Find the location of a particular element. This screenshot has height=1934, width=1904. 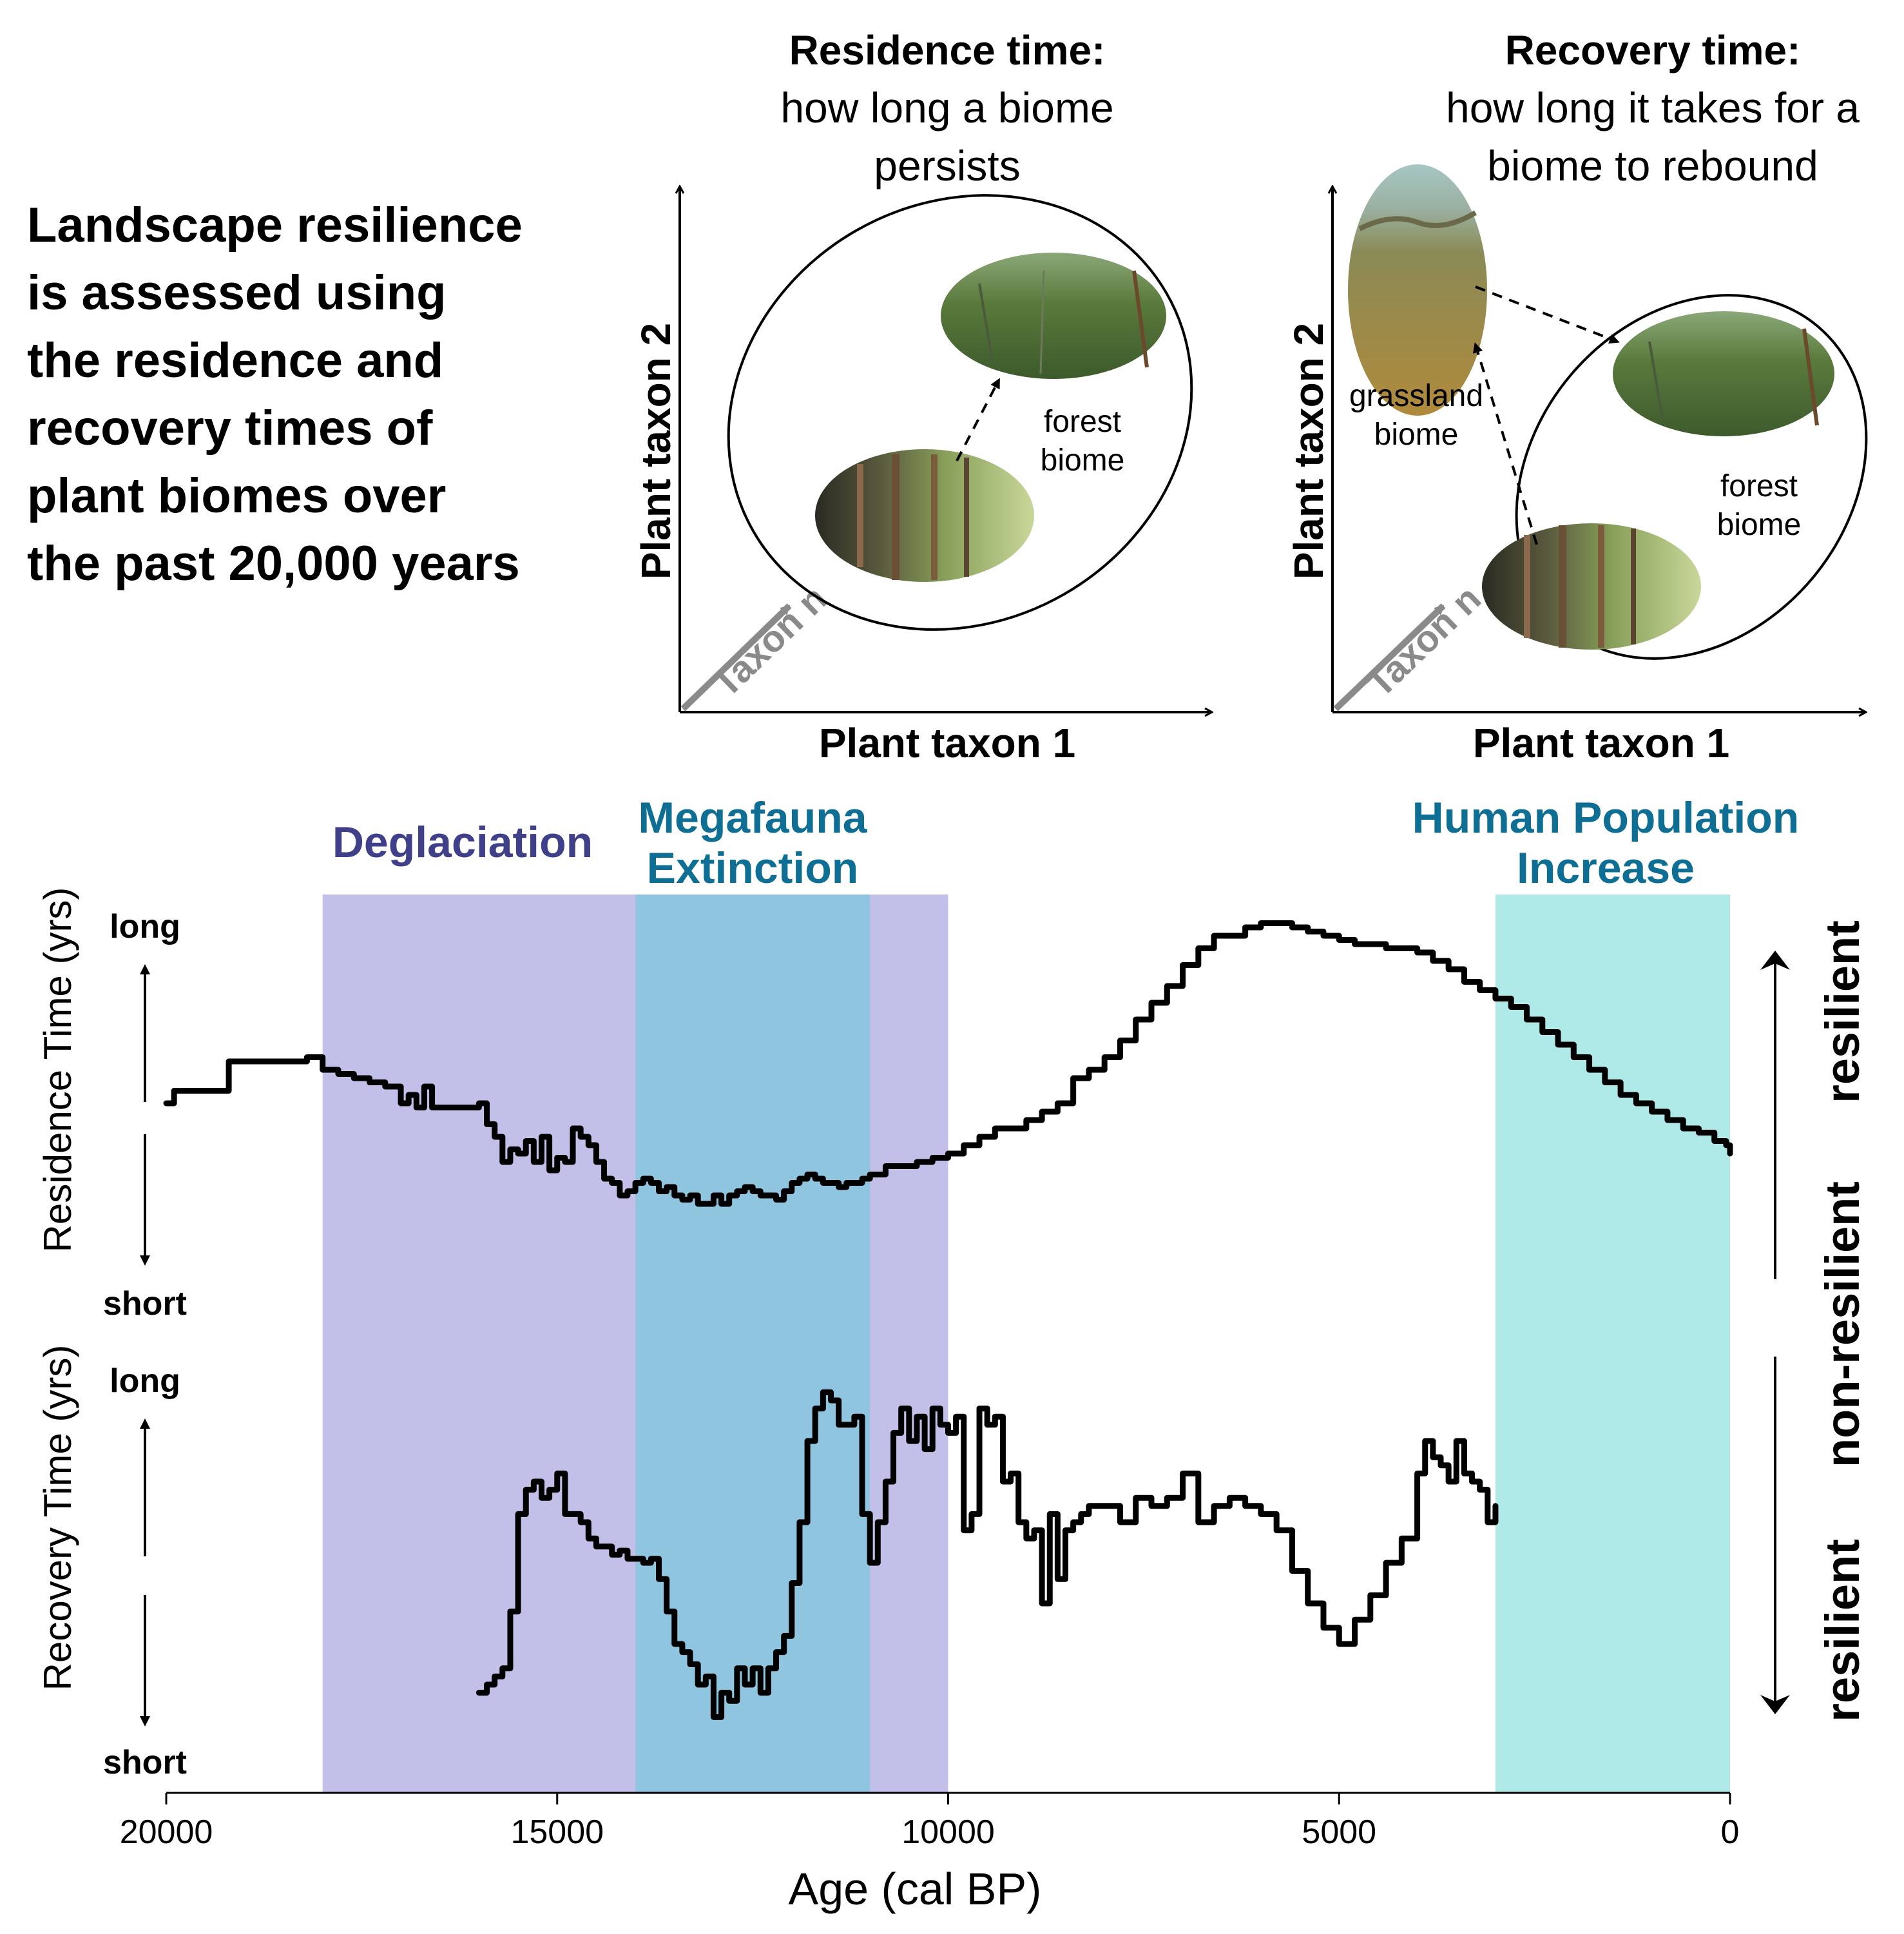

residence-time-line is located at coordinates (948, 1063).